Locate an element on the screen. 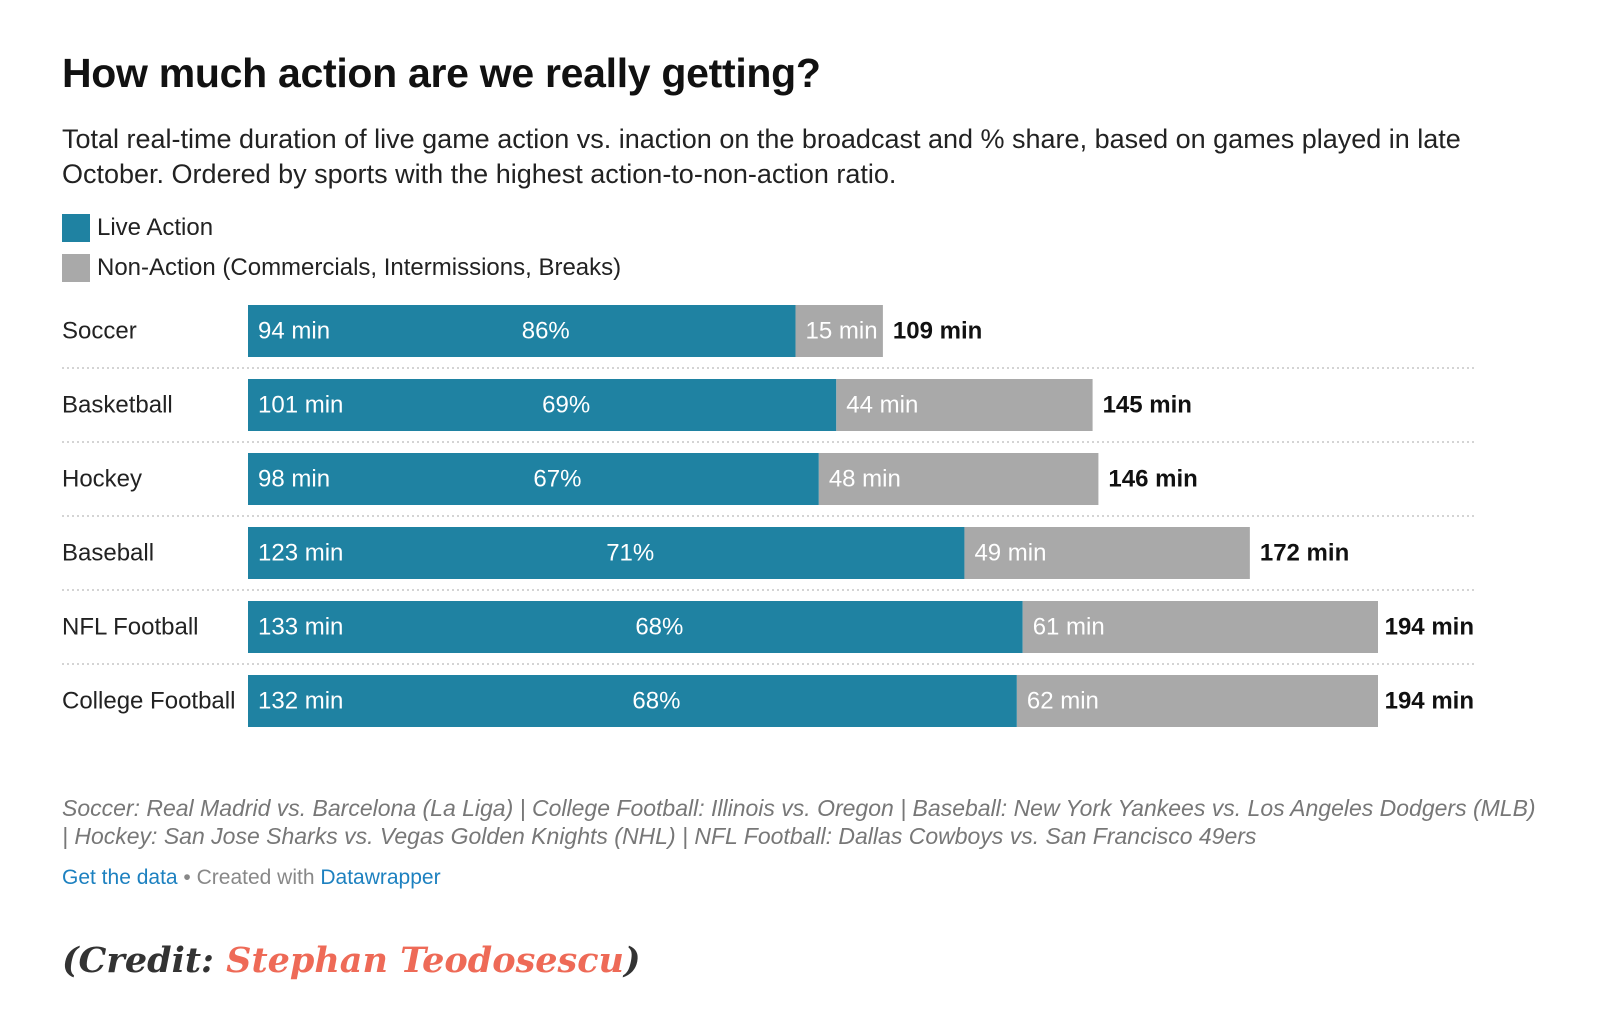  total-label-hockey: 146 min is located at coordinates (1152, 479).